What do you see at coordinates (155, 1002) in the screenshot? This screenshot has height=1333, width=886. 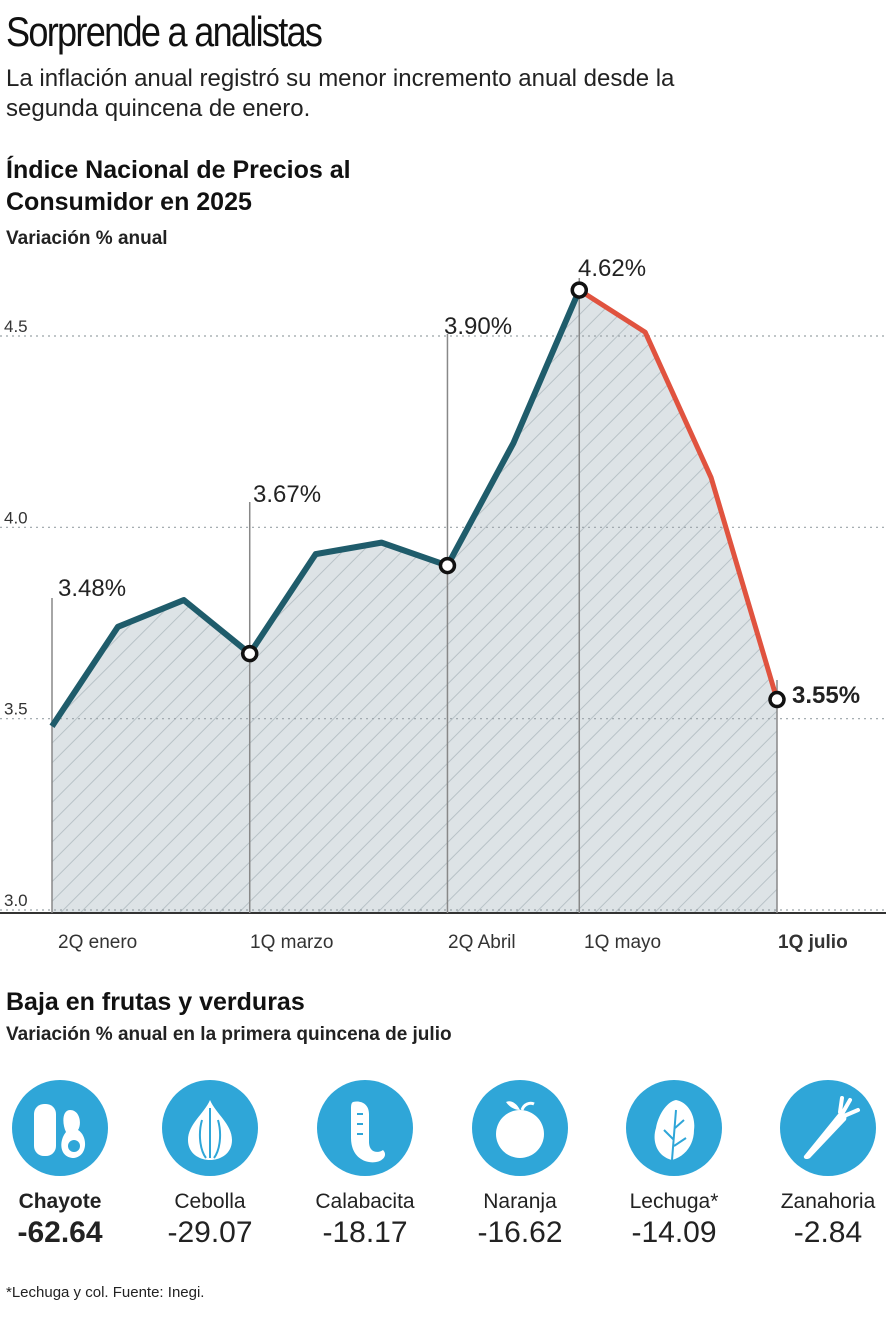 I see `veg-title: Baja en frutas y verduras` at bounding box center [155, 1002].